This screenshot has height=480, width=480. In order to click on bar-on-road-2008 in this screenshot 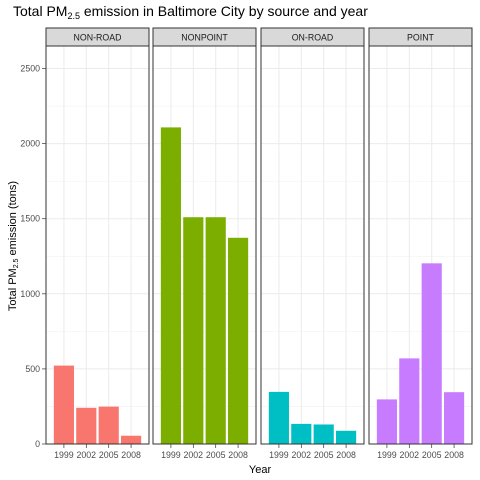, I will do `click(346, 437)`.